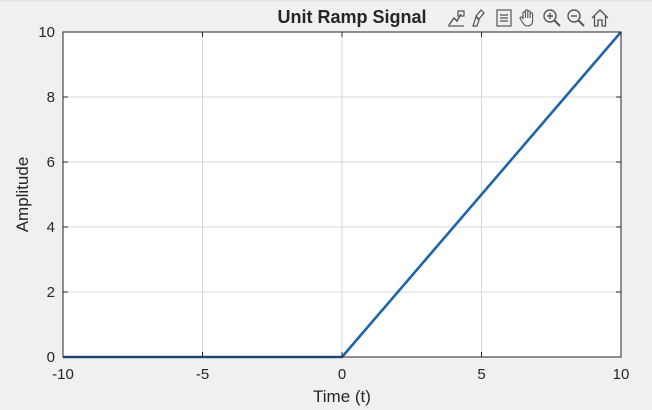 This screenshot has height=410, width=652. I want to click on window-top-strip, so click(326, 1).